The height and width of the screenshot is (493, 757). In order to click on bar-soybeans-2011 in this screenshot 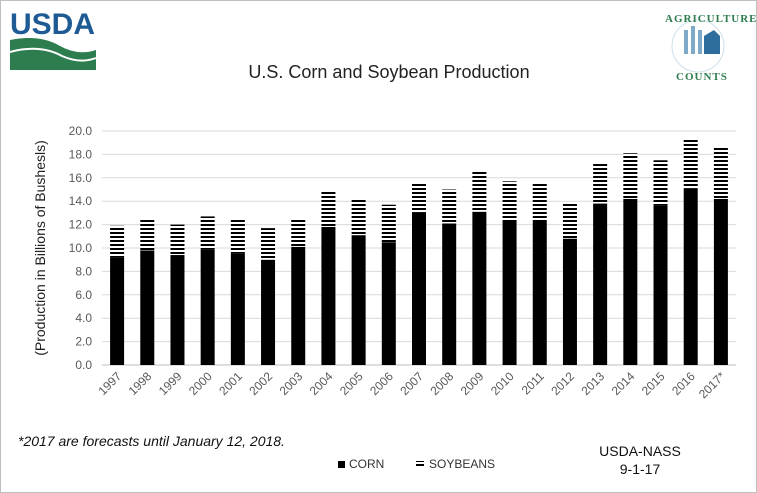, I will do `click(539, 201)`.